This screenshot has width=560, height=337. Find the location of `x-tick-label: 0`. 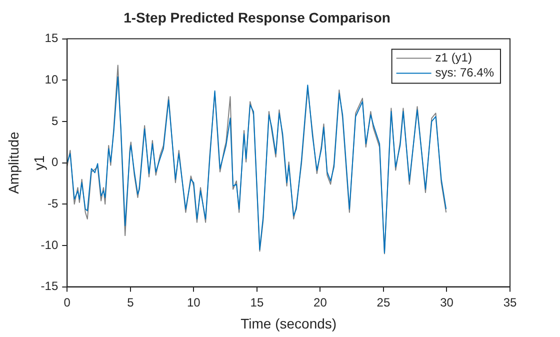

x-tick-label: 0 is located at coordinates (67, 302).